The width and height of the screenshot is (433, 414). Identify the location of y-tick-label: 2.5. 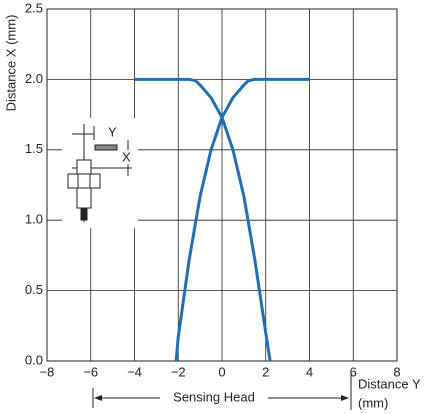
(34, 7).